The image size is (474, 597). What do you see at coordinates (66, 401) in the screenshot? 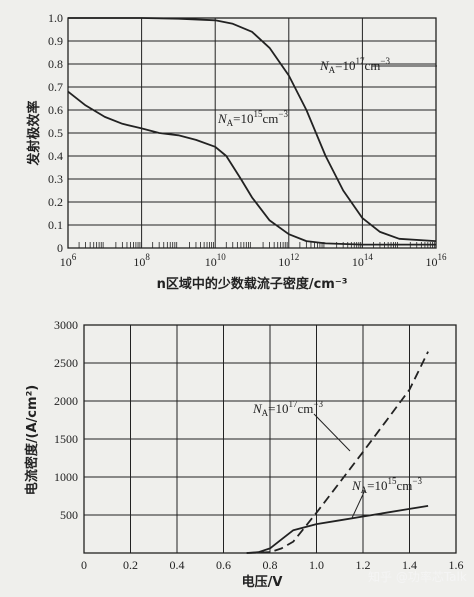
I see `y-tick-label: 2000` at bounding box center [66, 401].